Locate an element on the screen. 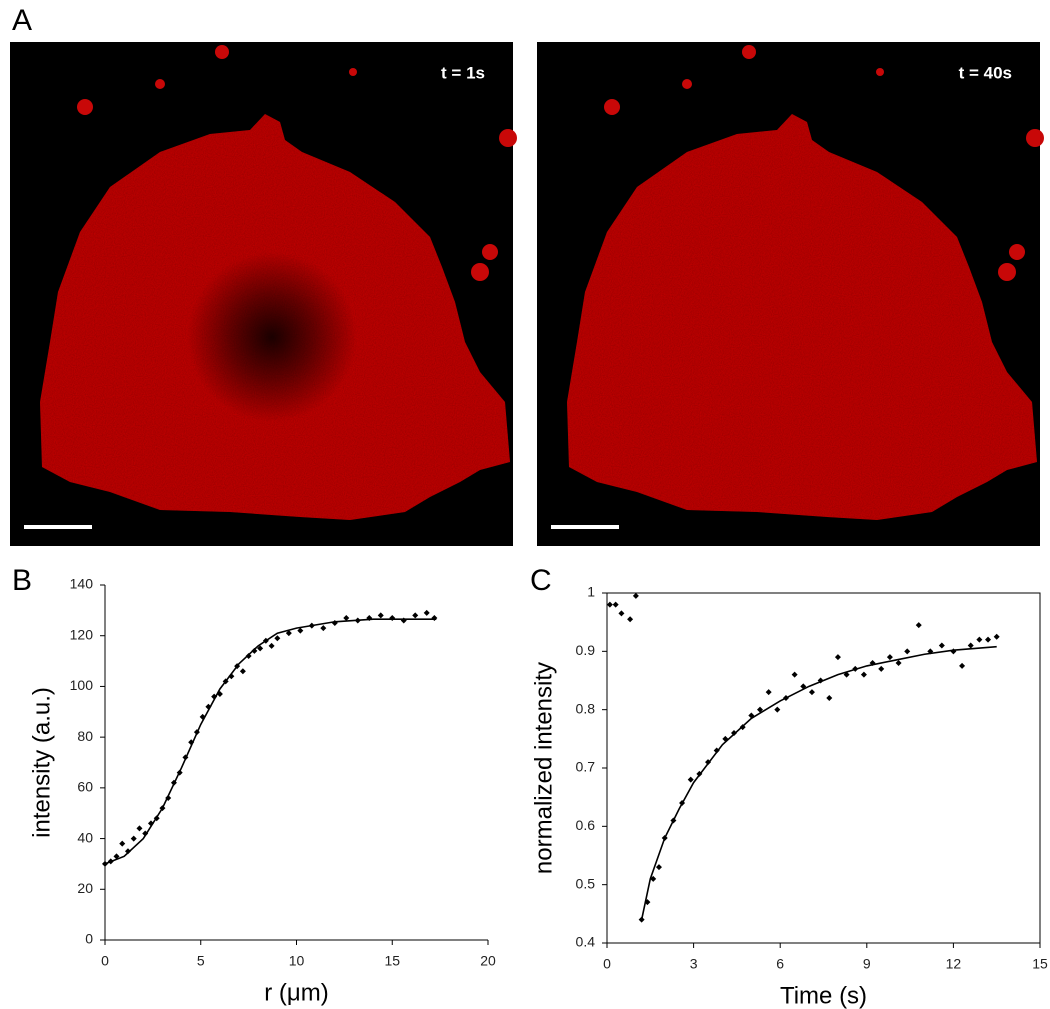 The height and width of the screenshot is (1009, 1050). y-tick-label: 0.6 is located at coordinates (586, 825).